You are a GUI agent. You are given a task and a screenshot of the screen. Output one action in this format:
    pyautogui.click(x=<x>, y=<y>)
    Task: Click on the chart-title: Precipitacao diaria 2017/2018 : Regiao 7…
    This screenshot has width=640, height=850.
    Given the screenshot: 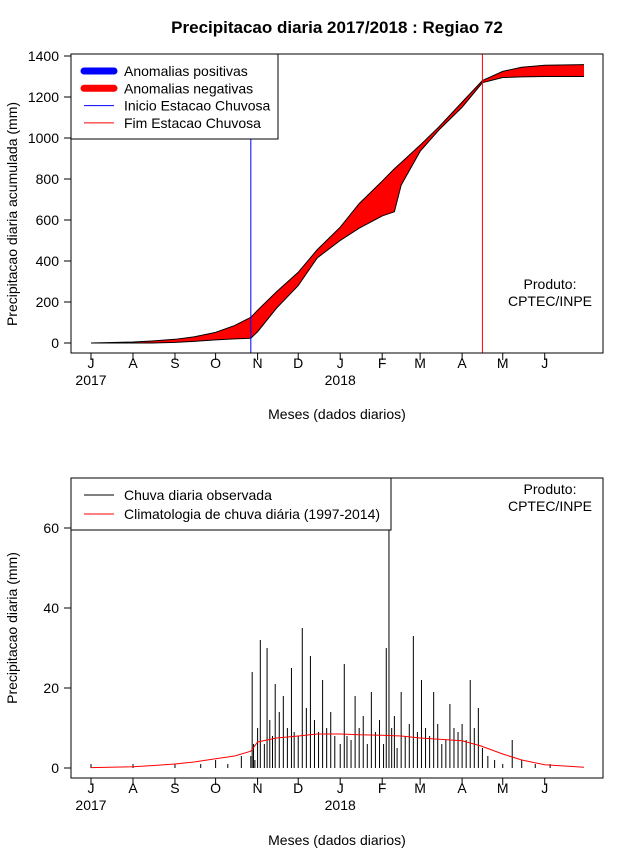 What is the action you would take?
    pyautogui.click(x=337, y=27)
    